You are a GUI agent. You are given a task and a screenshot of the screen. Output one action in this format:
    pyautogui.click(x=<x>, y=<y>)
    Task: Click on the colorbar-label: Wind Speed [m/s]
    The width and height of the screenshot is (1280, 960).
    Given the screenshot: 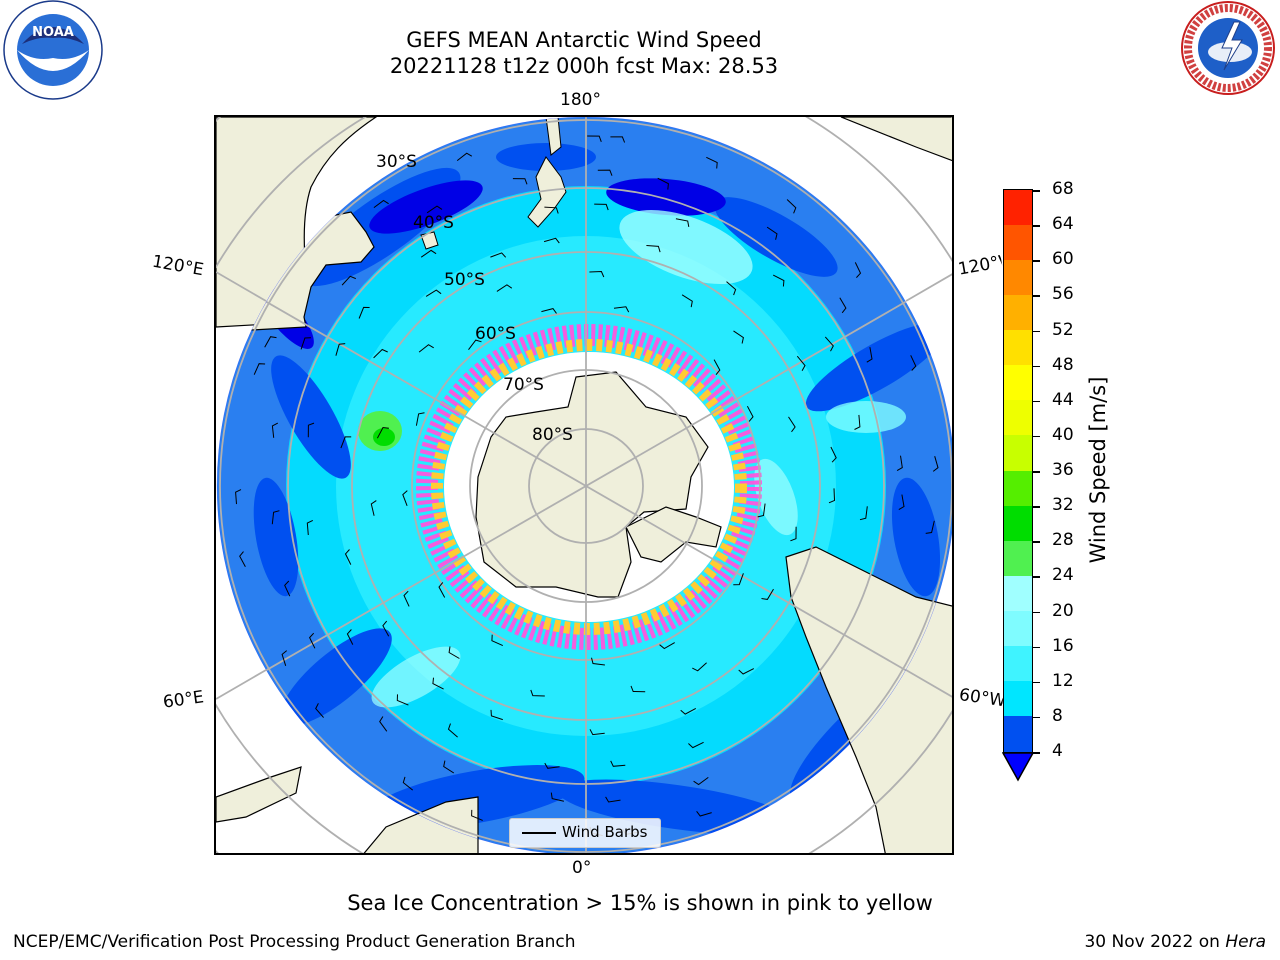 What is the action you would take?
    pyautogui.click(x=1098, y=470)
    